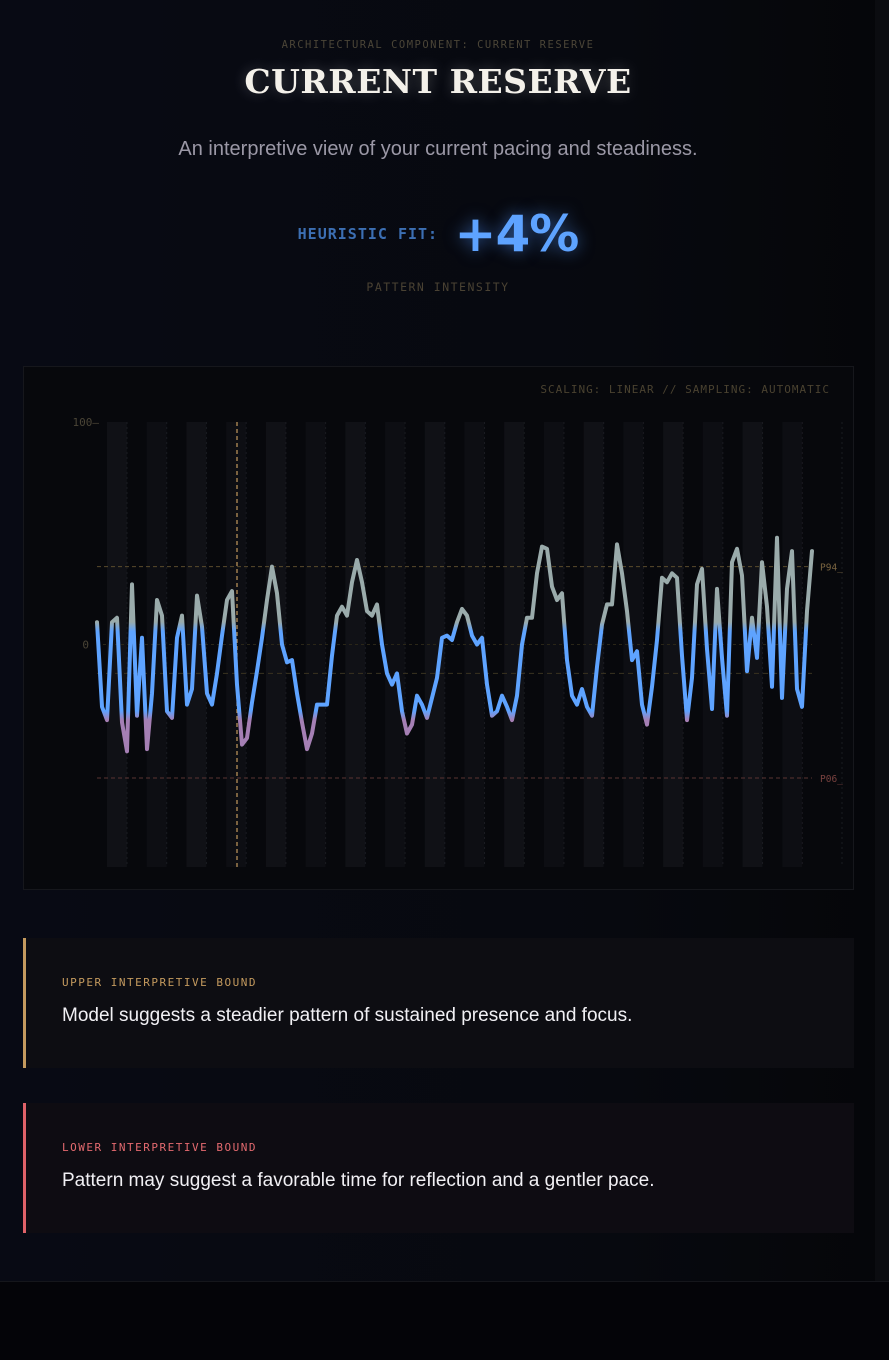 The height and width of the screenshot is (1360, 889). I want to click on footer-divider, so click(444, 1281).